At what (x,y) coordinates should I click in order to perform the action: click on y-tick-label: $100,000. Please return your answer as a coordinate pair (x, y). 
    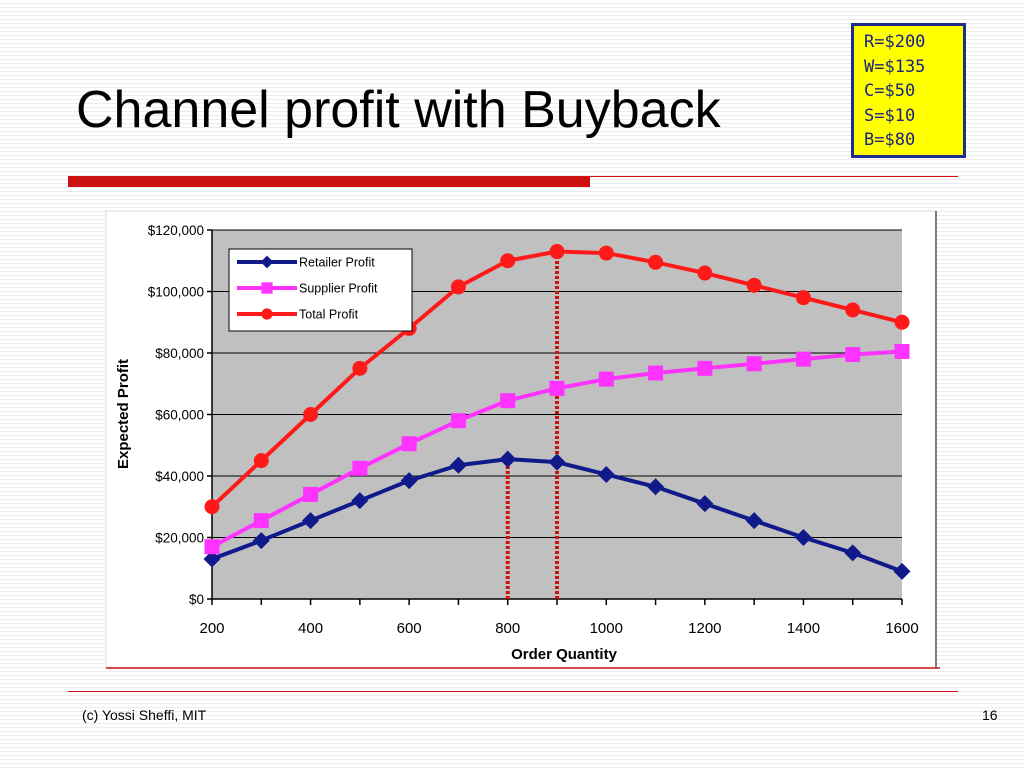
    Looking at the image, I should click on (176, 292).